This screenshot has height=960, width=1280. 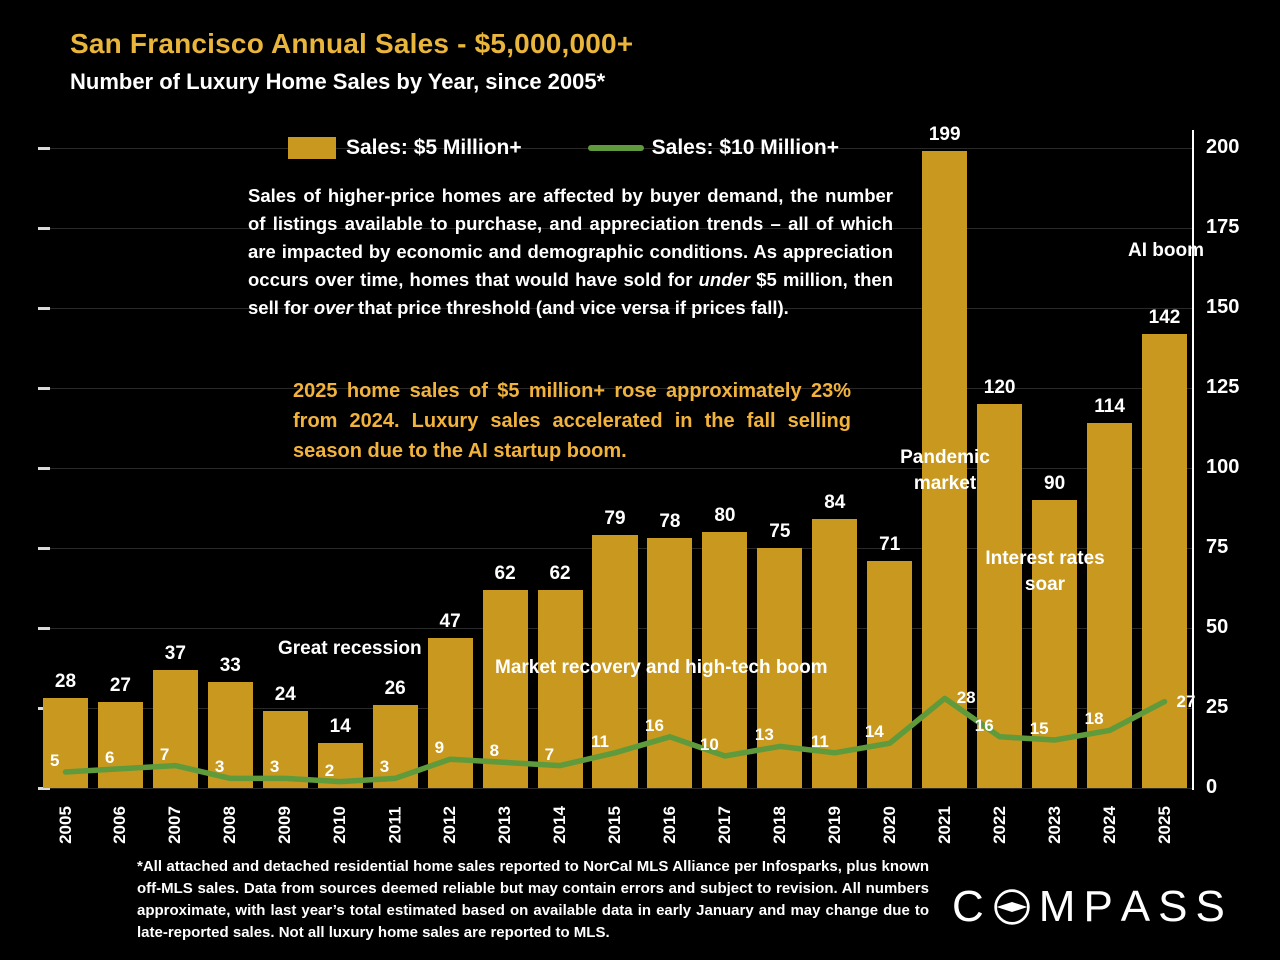 I want to click on x-axis-label-2017: 2017, so click(x=724, y=825).